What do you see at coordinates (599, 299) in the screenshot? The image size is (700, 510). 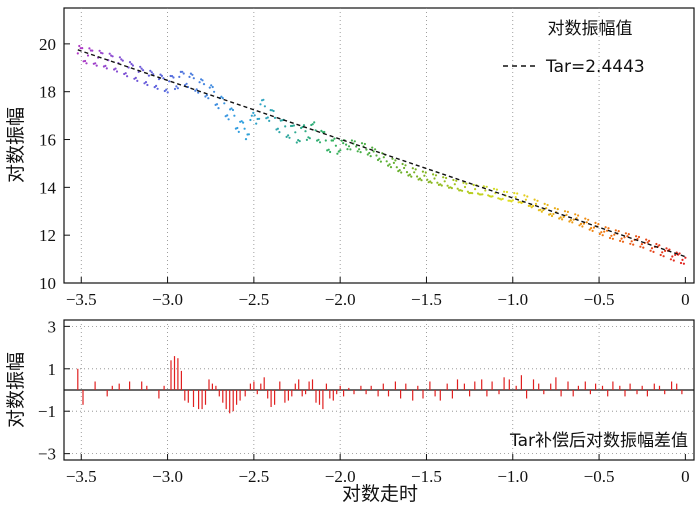 I see `top-x-tick-label: −0.5` at bounding box center [599, 299].